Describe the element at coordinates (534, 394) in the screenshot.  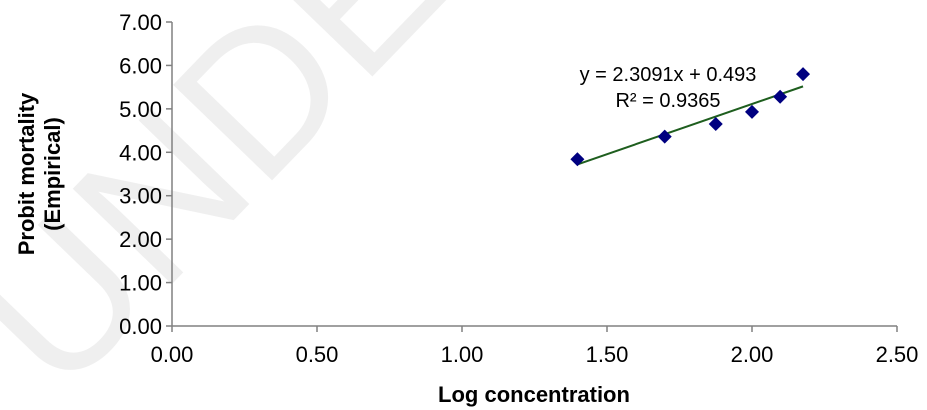
I see `x-axis-title: Log concentration` at that location.